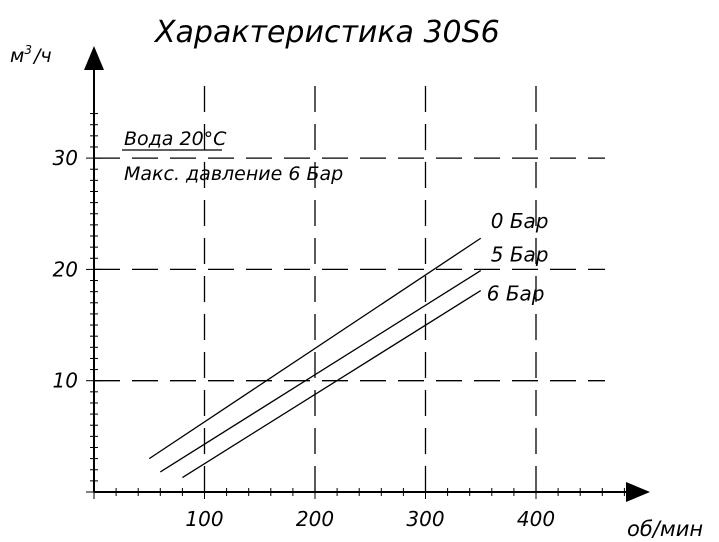 Image resolution: width=719 pixels, height=542 pixels. What do you see at coordinates (516, 294) in the screenshot?
I see `series-label-2: 6 Бар` at bounding box center [516, 294].